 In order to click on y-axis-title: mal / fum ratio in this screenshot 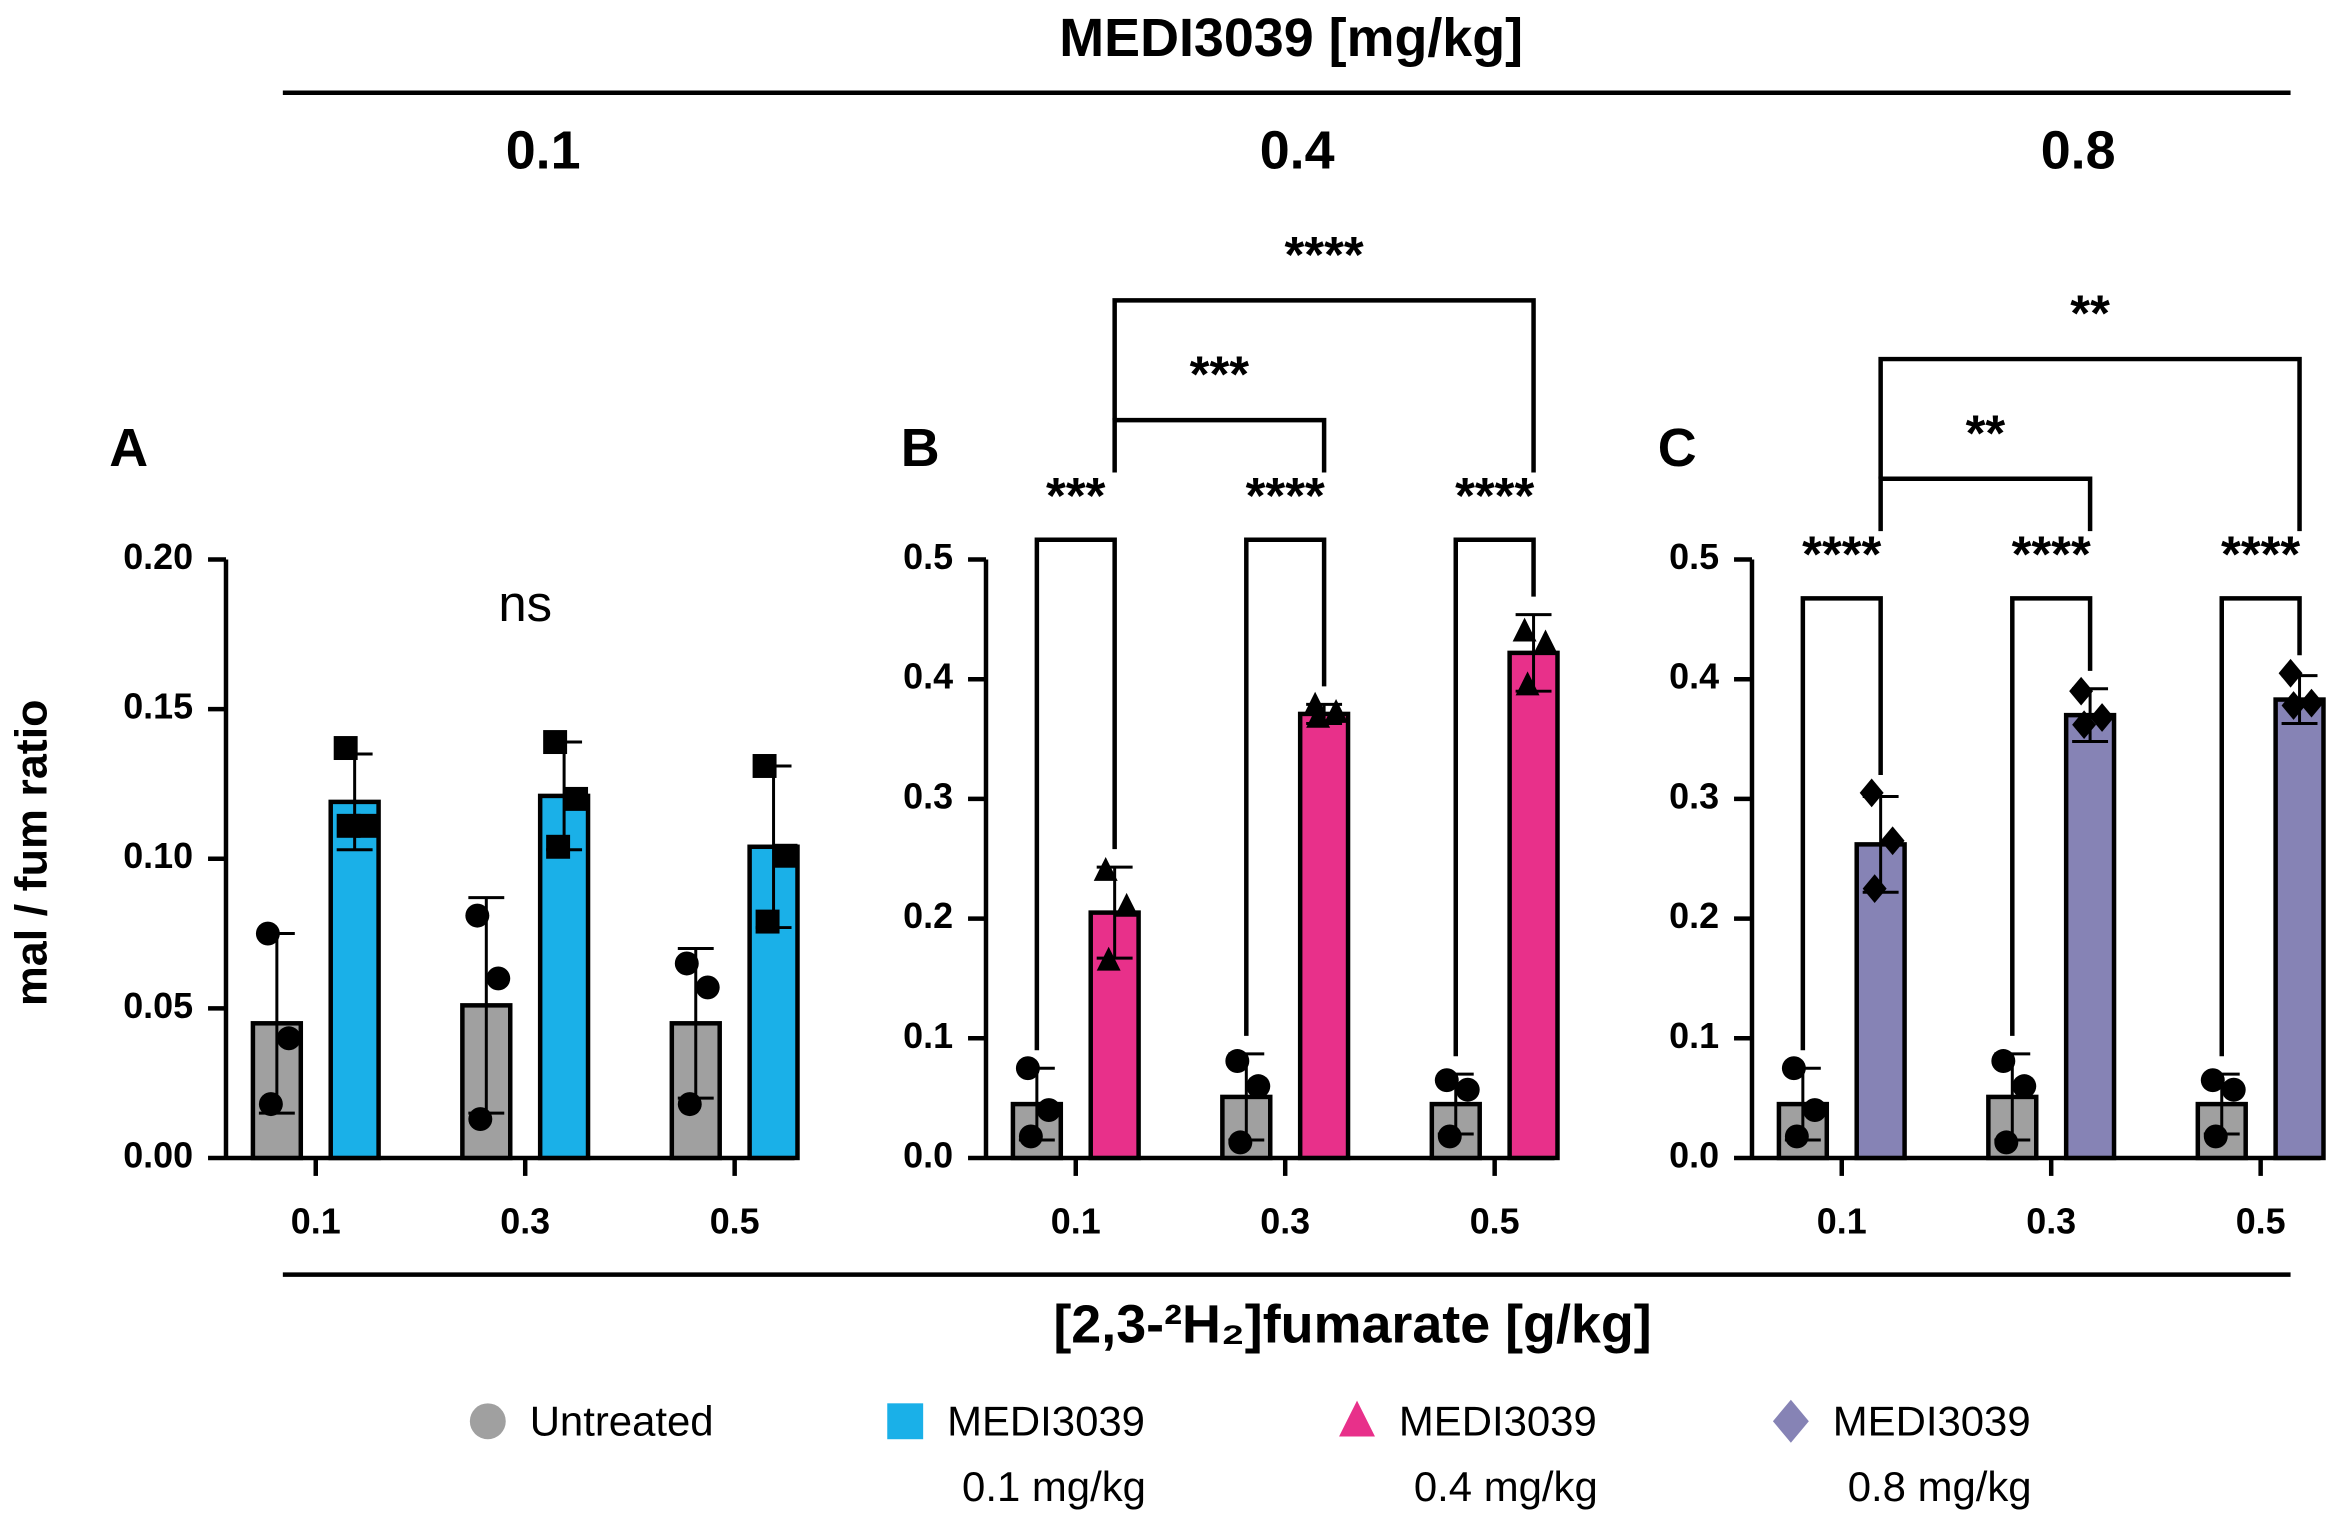, I will do `click(30, 852)`.